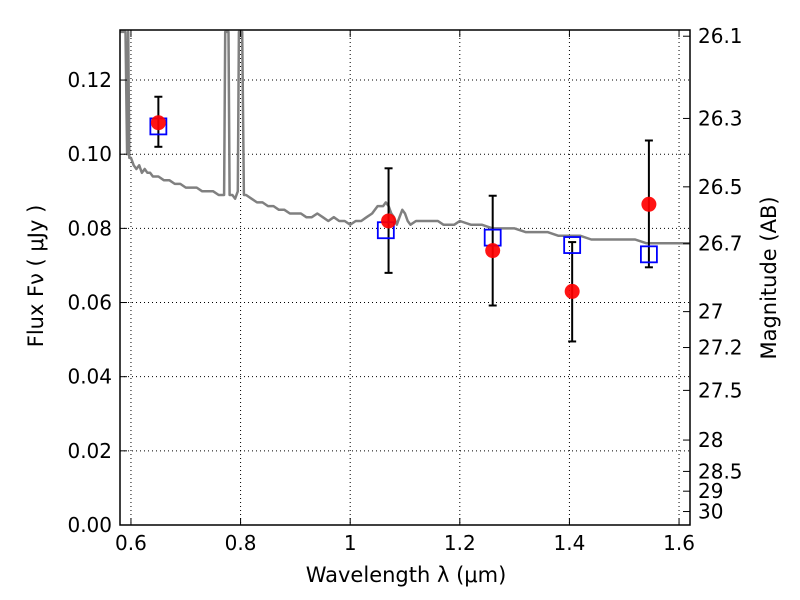 The image size is (800, 600). I want to click on y2-tick-label: 26.1, so click(720, 36).